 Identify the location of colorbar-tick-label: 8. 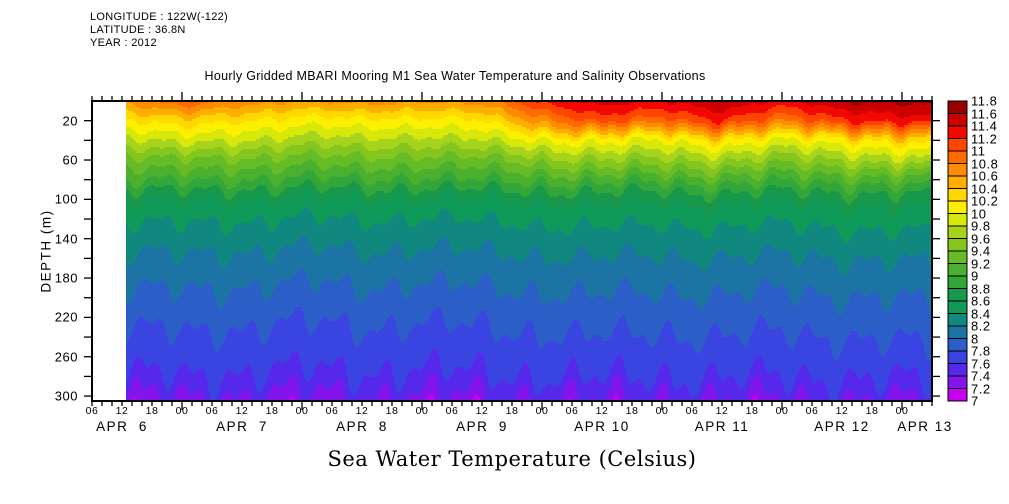
(975, 338).